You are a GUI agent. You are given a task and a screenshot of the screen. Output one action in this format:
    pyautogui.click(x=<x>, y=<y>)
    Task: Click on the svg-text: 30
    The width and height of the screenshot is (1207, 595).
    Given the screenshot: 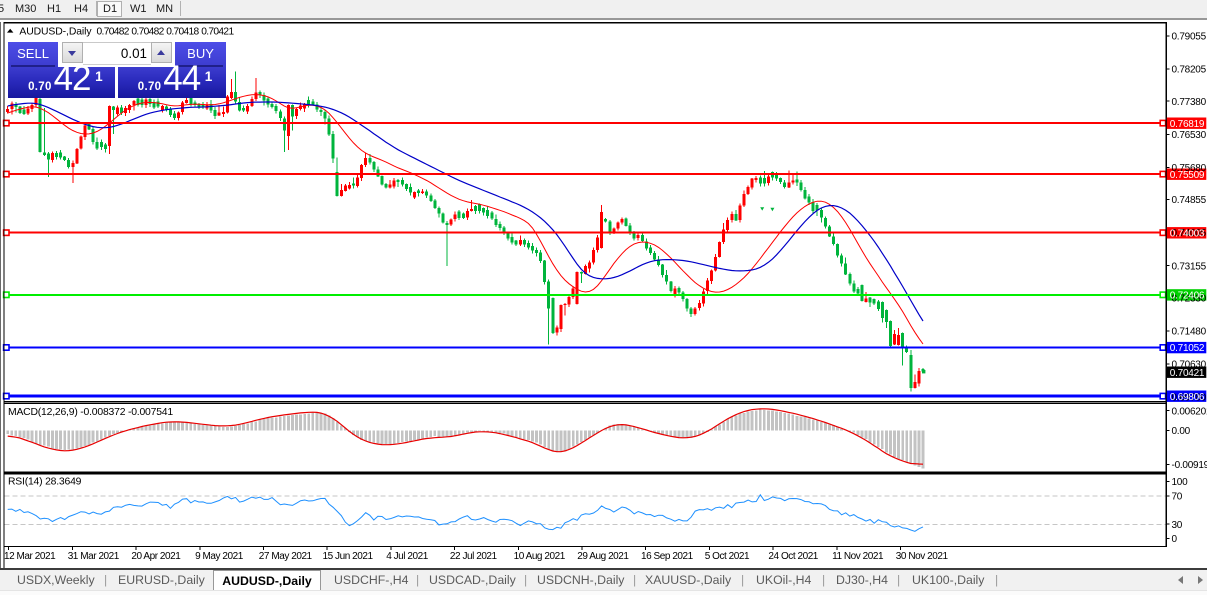 What is the action you would take?
    pyautogui.click(x=1177, y=525)
    